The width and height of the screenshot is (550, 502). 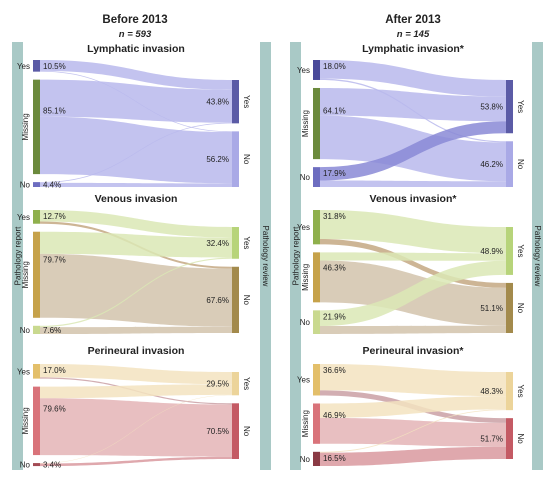 What do you see at coordinates (54, 66) in the screenshot?
I see `left-node-value-yes: 10.5%` at bounding box center [54, 66].